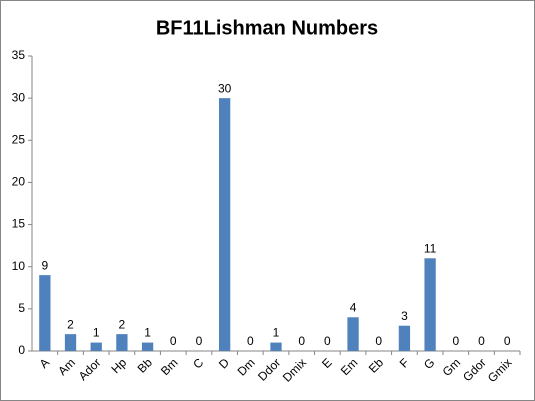 This screenshot has width=535, height=401. What do you see at coordinates (19, 97) in the screenshot?
I see `y-tick-label: 30` at bounding box center [19, 97].